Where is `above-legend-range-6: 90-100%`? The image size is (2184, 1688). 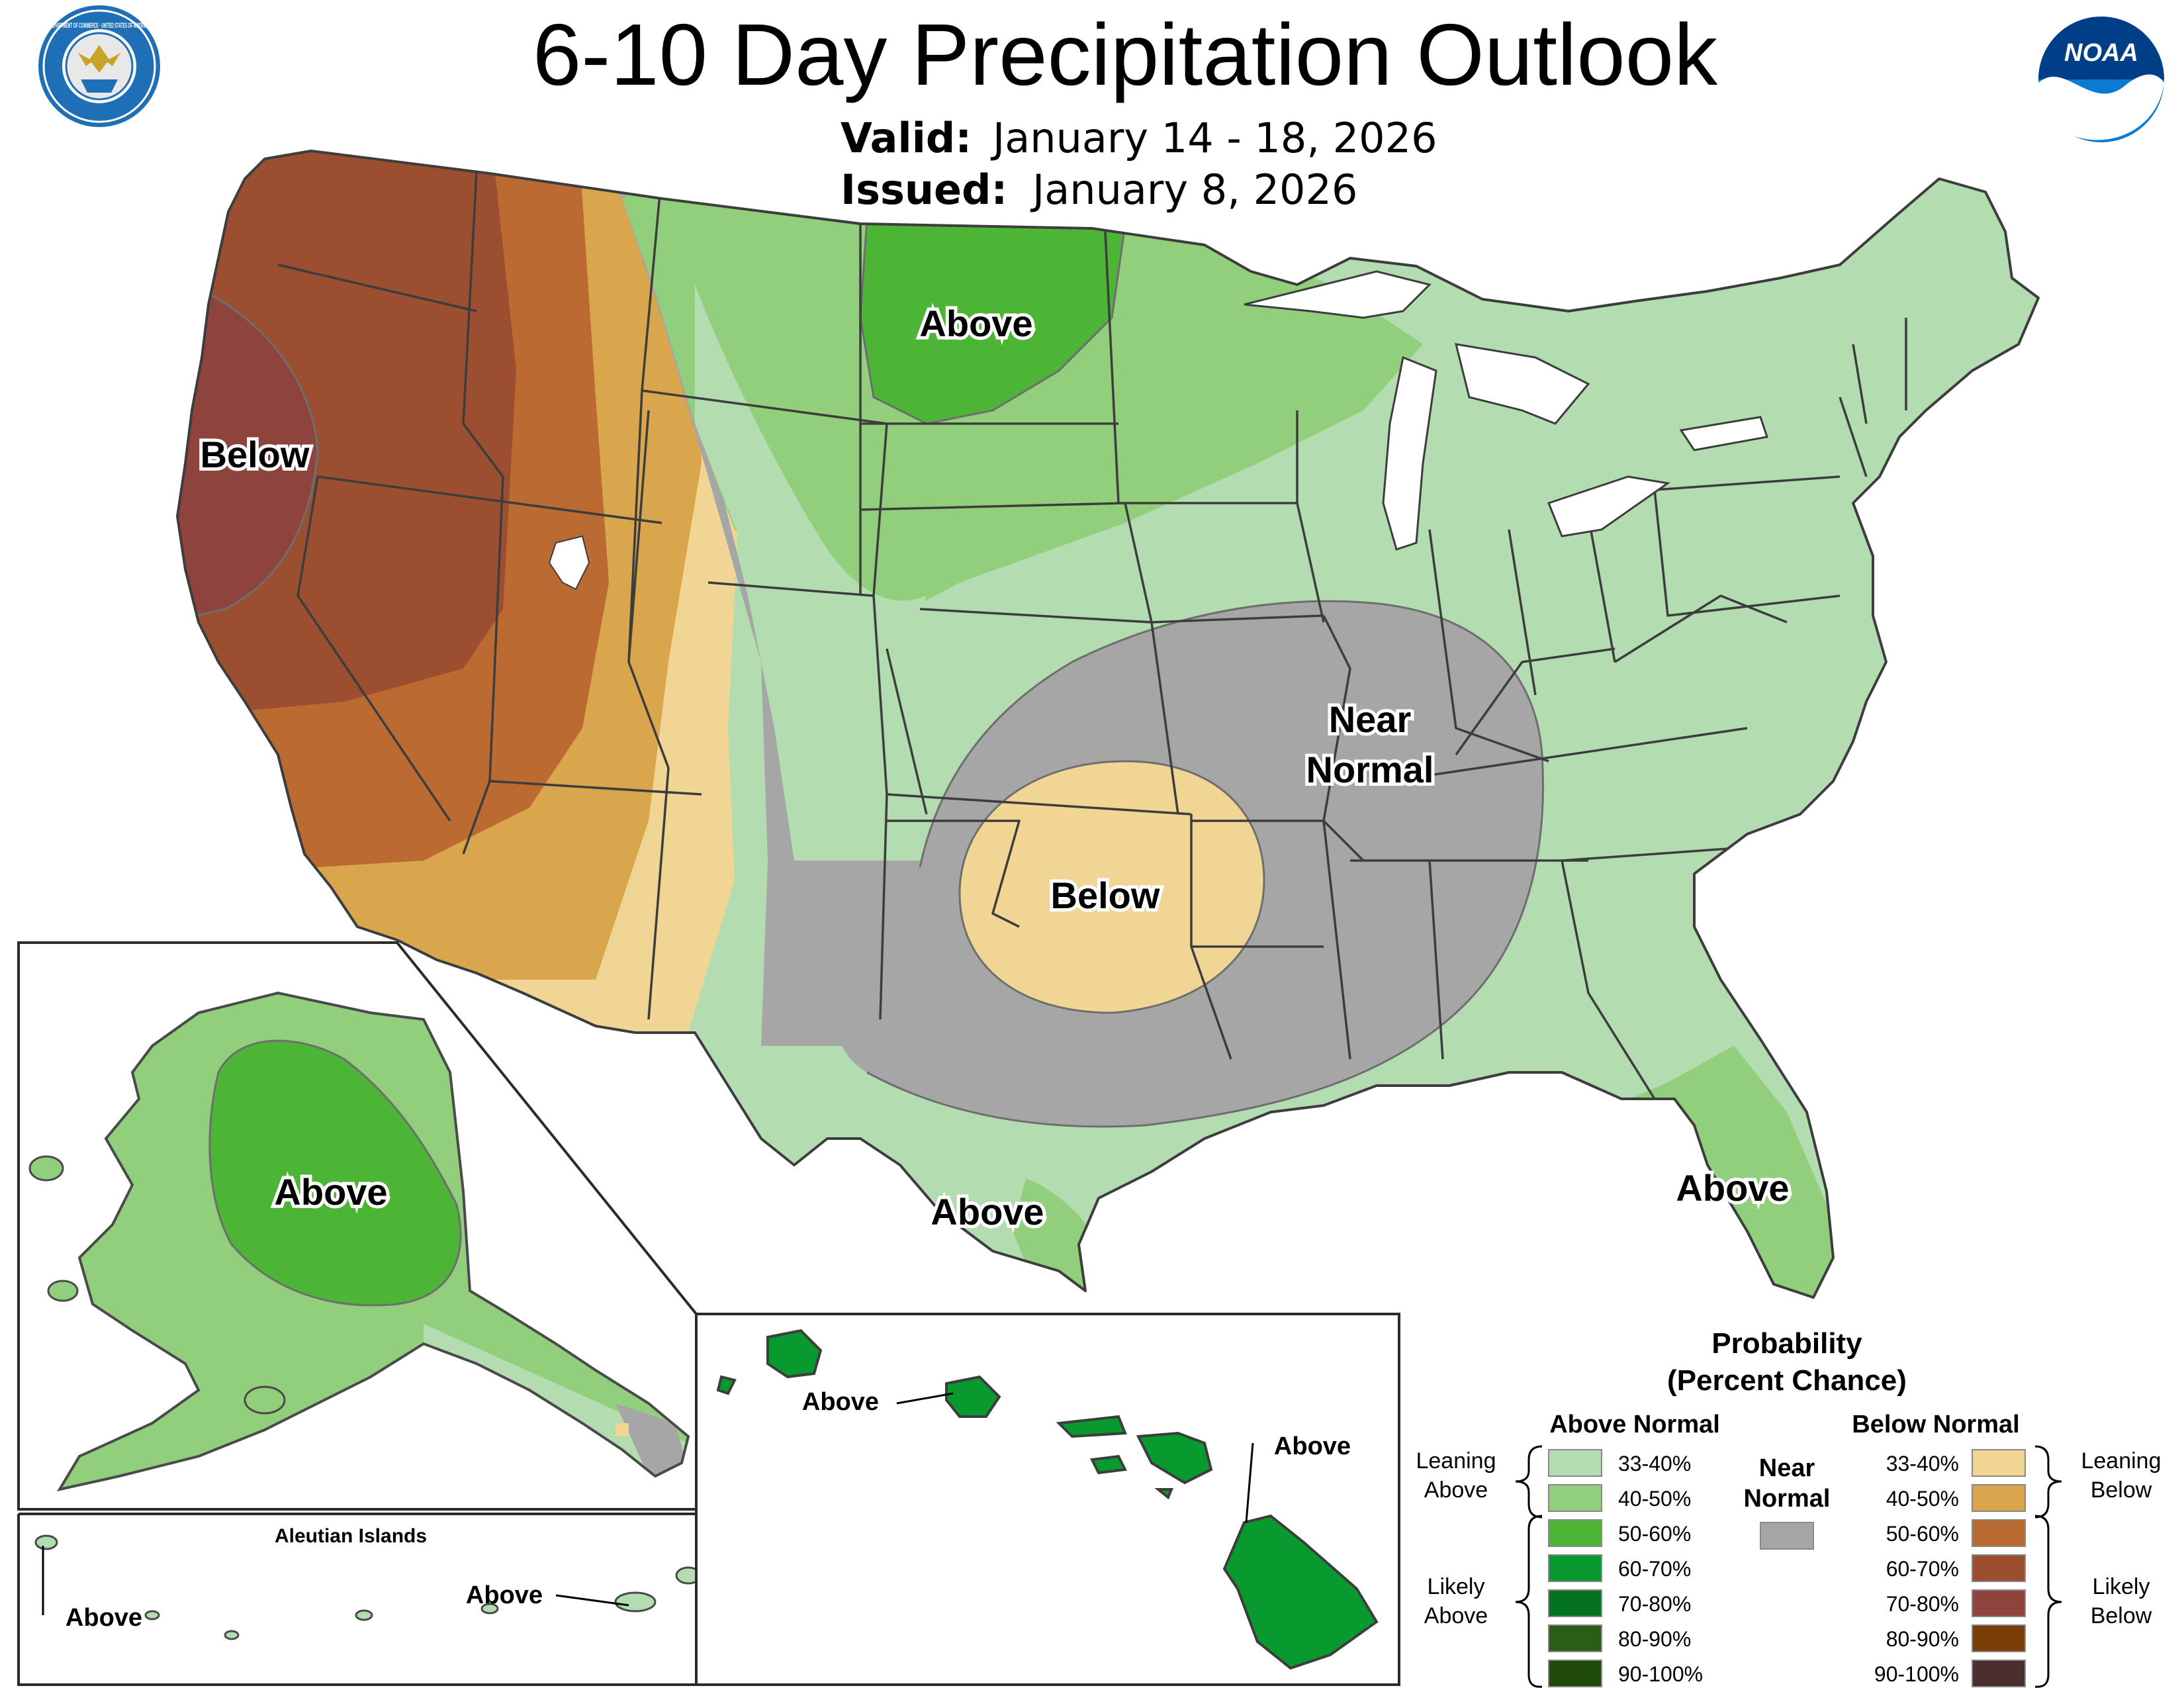
above-legend-range-6: 90-100% is located at coordinates (1661, 1674).